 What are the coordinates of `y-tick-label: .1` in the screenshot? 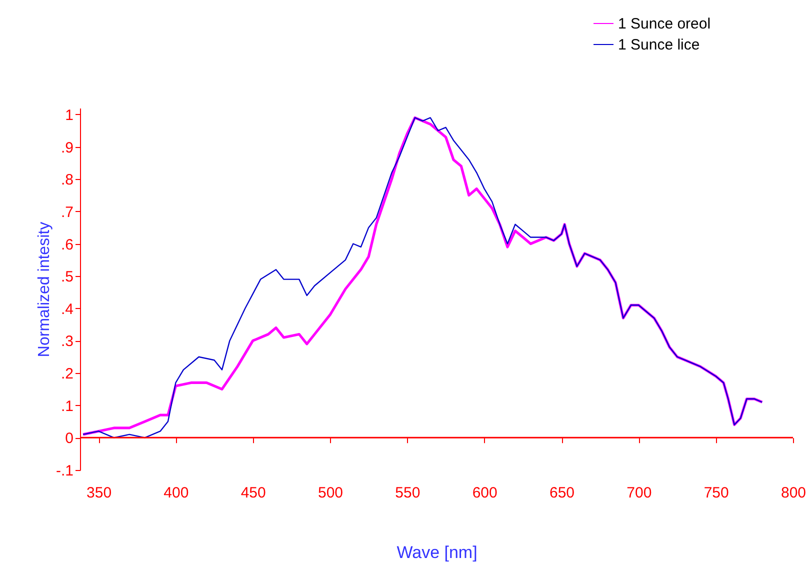 It's located at (67, 406).